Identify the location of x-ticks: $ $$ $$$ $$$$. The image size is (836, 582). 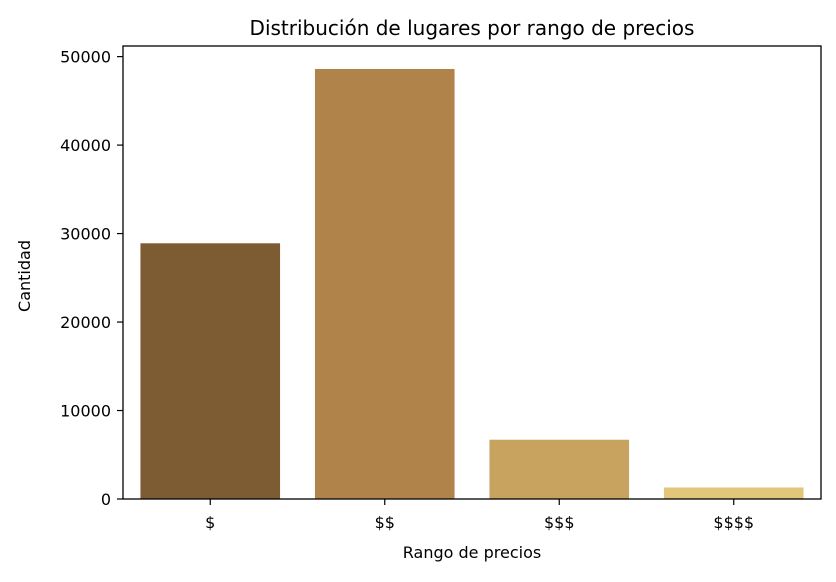
(479, 515).